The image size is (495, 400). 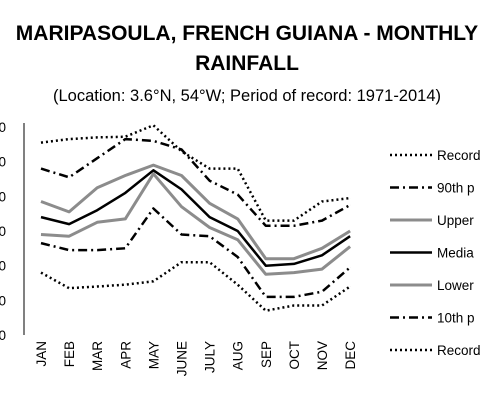 What do you see at coordinates (238, 355) in the screenshot?
I see `x-tick-label-aug: AUG` at bounding box center [238, 355].